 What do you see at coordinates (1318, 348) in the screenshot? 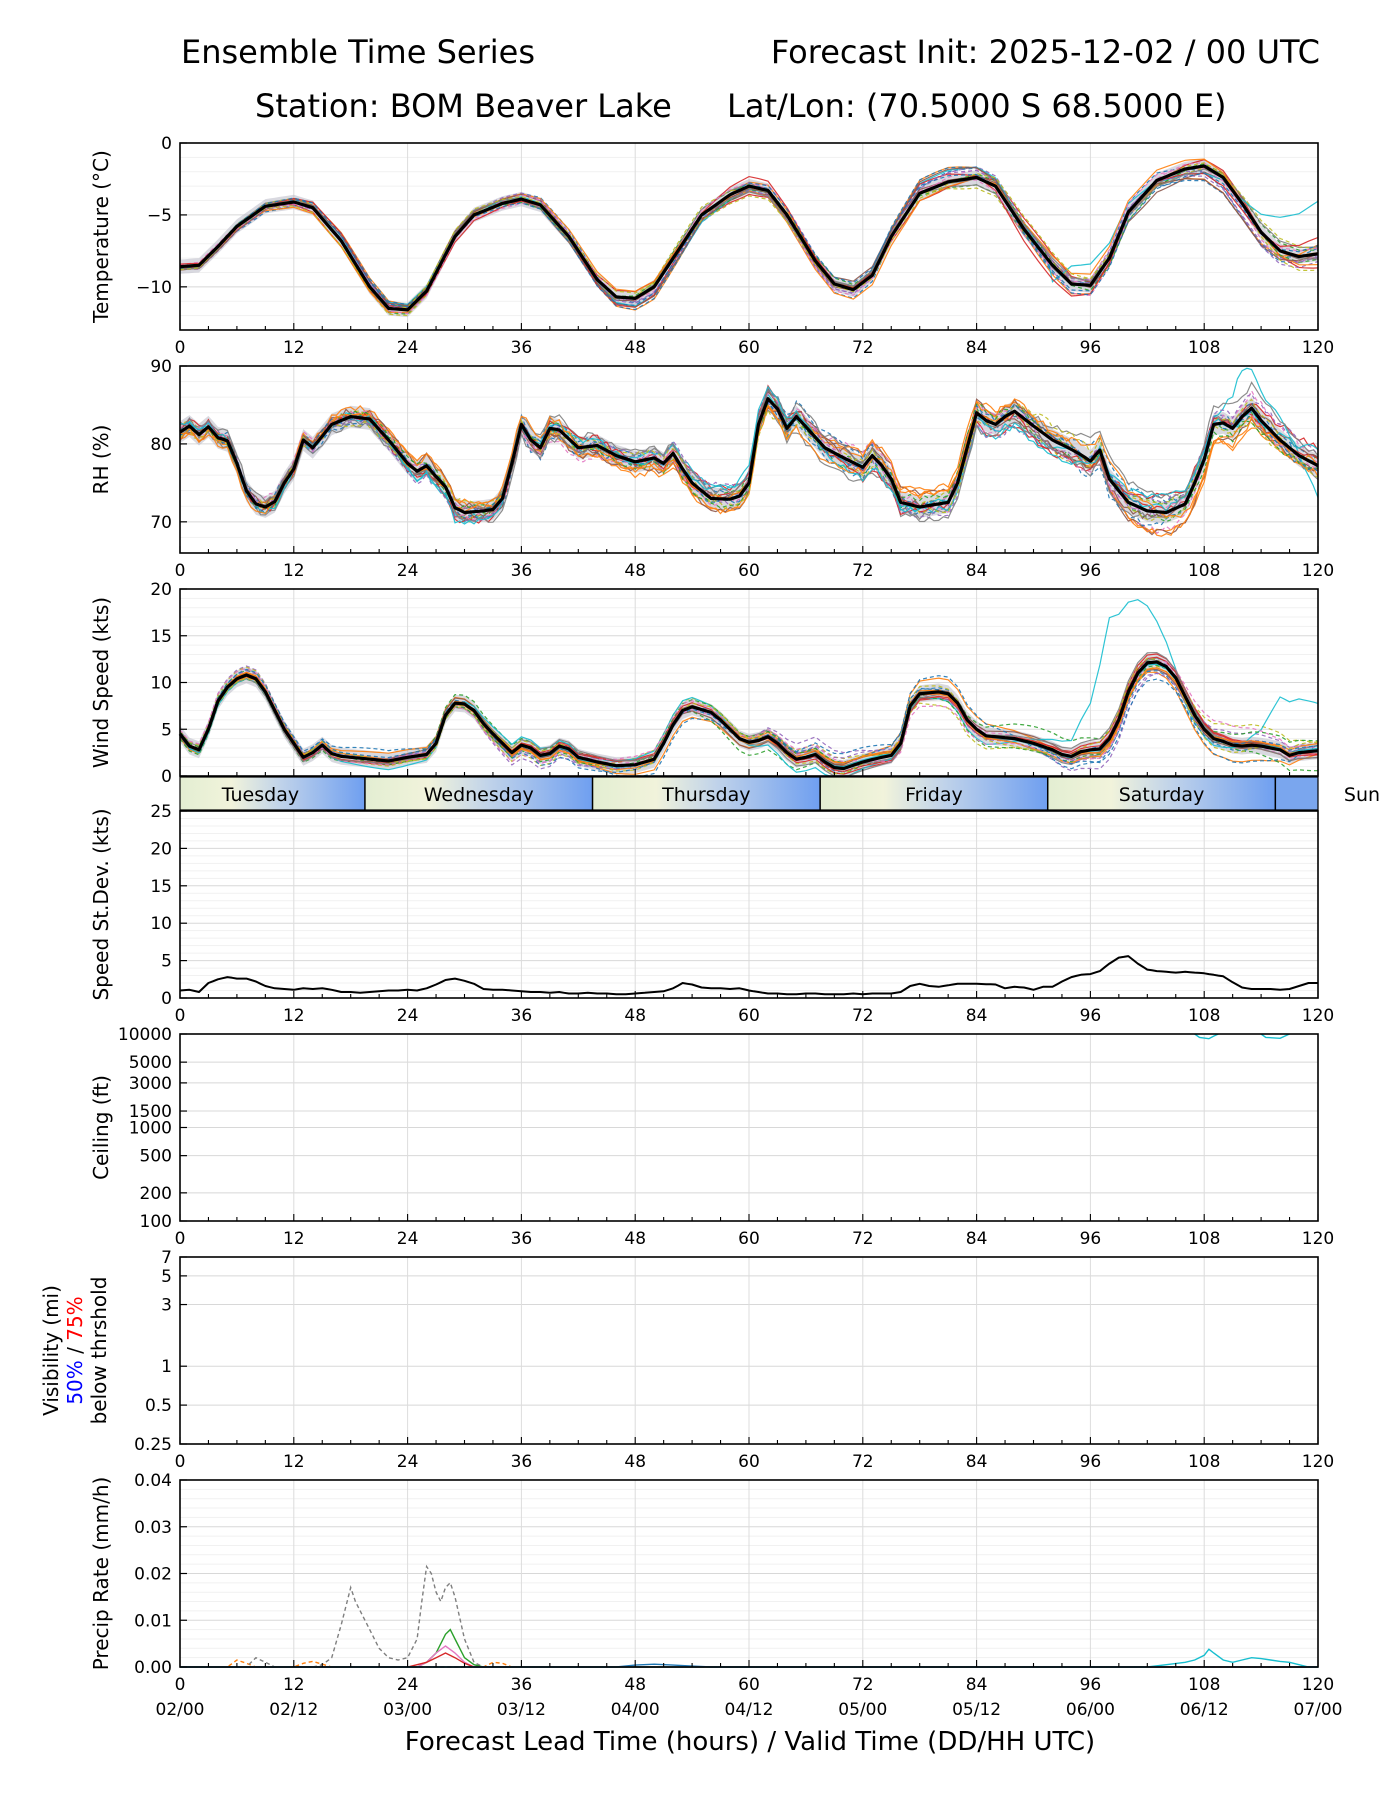
I see `temperature-x-tick-label: 120` at bounding box center [1318, 348].